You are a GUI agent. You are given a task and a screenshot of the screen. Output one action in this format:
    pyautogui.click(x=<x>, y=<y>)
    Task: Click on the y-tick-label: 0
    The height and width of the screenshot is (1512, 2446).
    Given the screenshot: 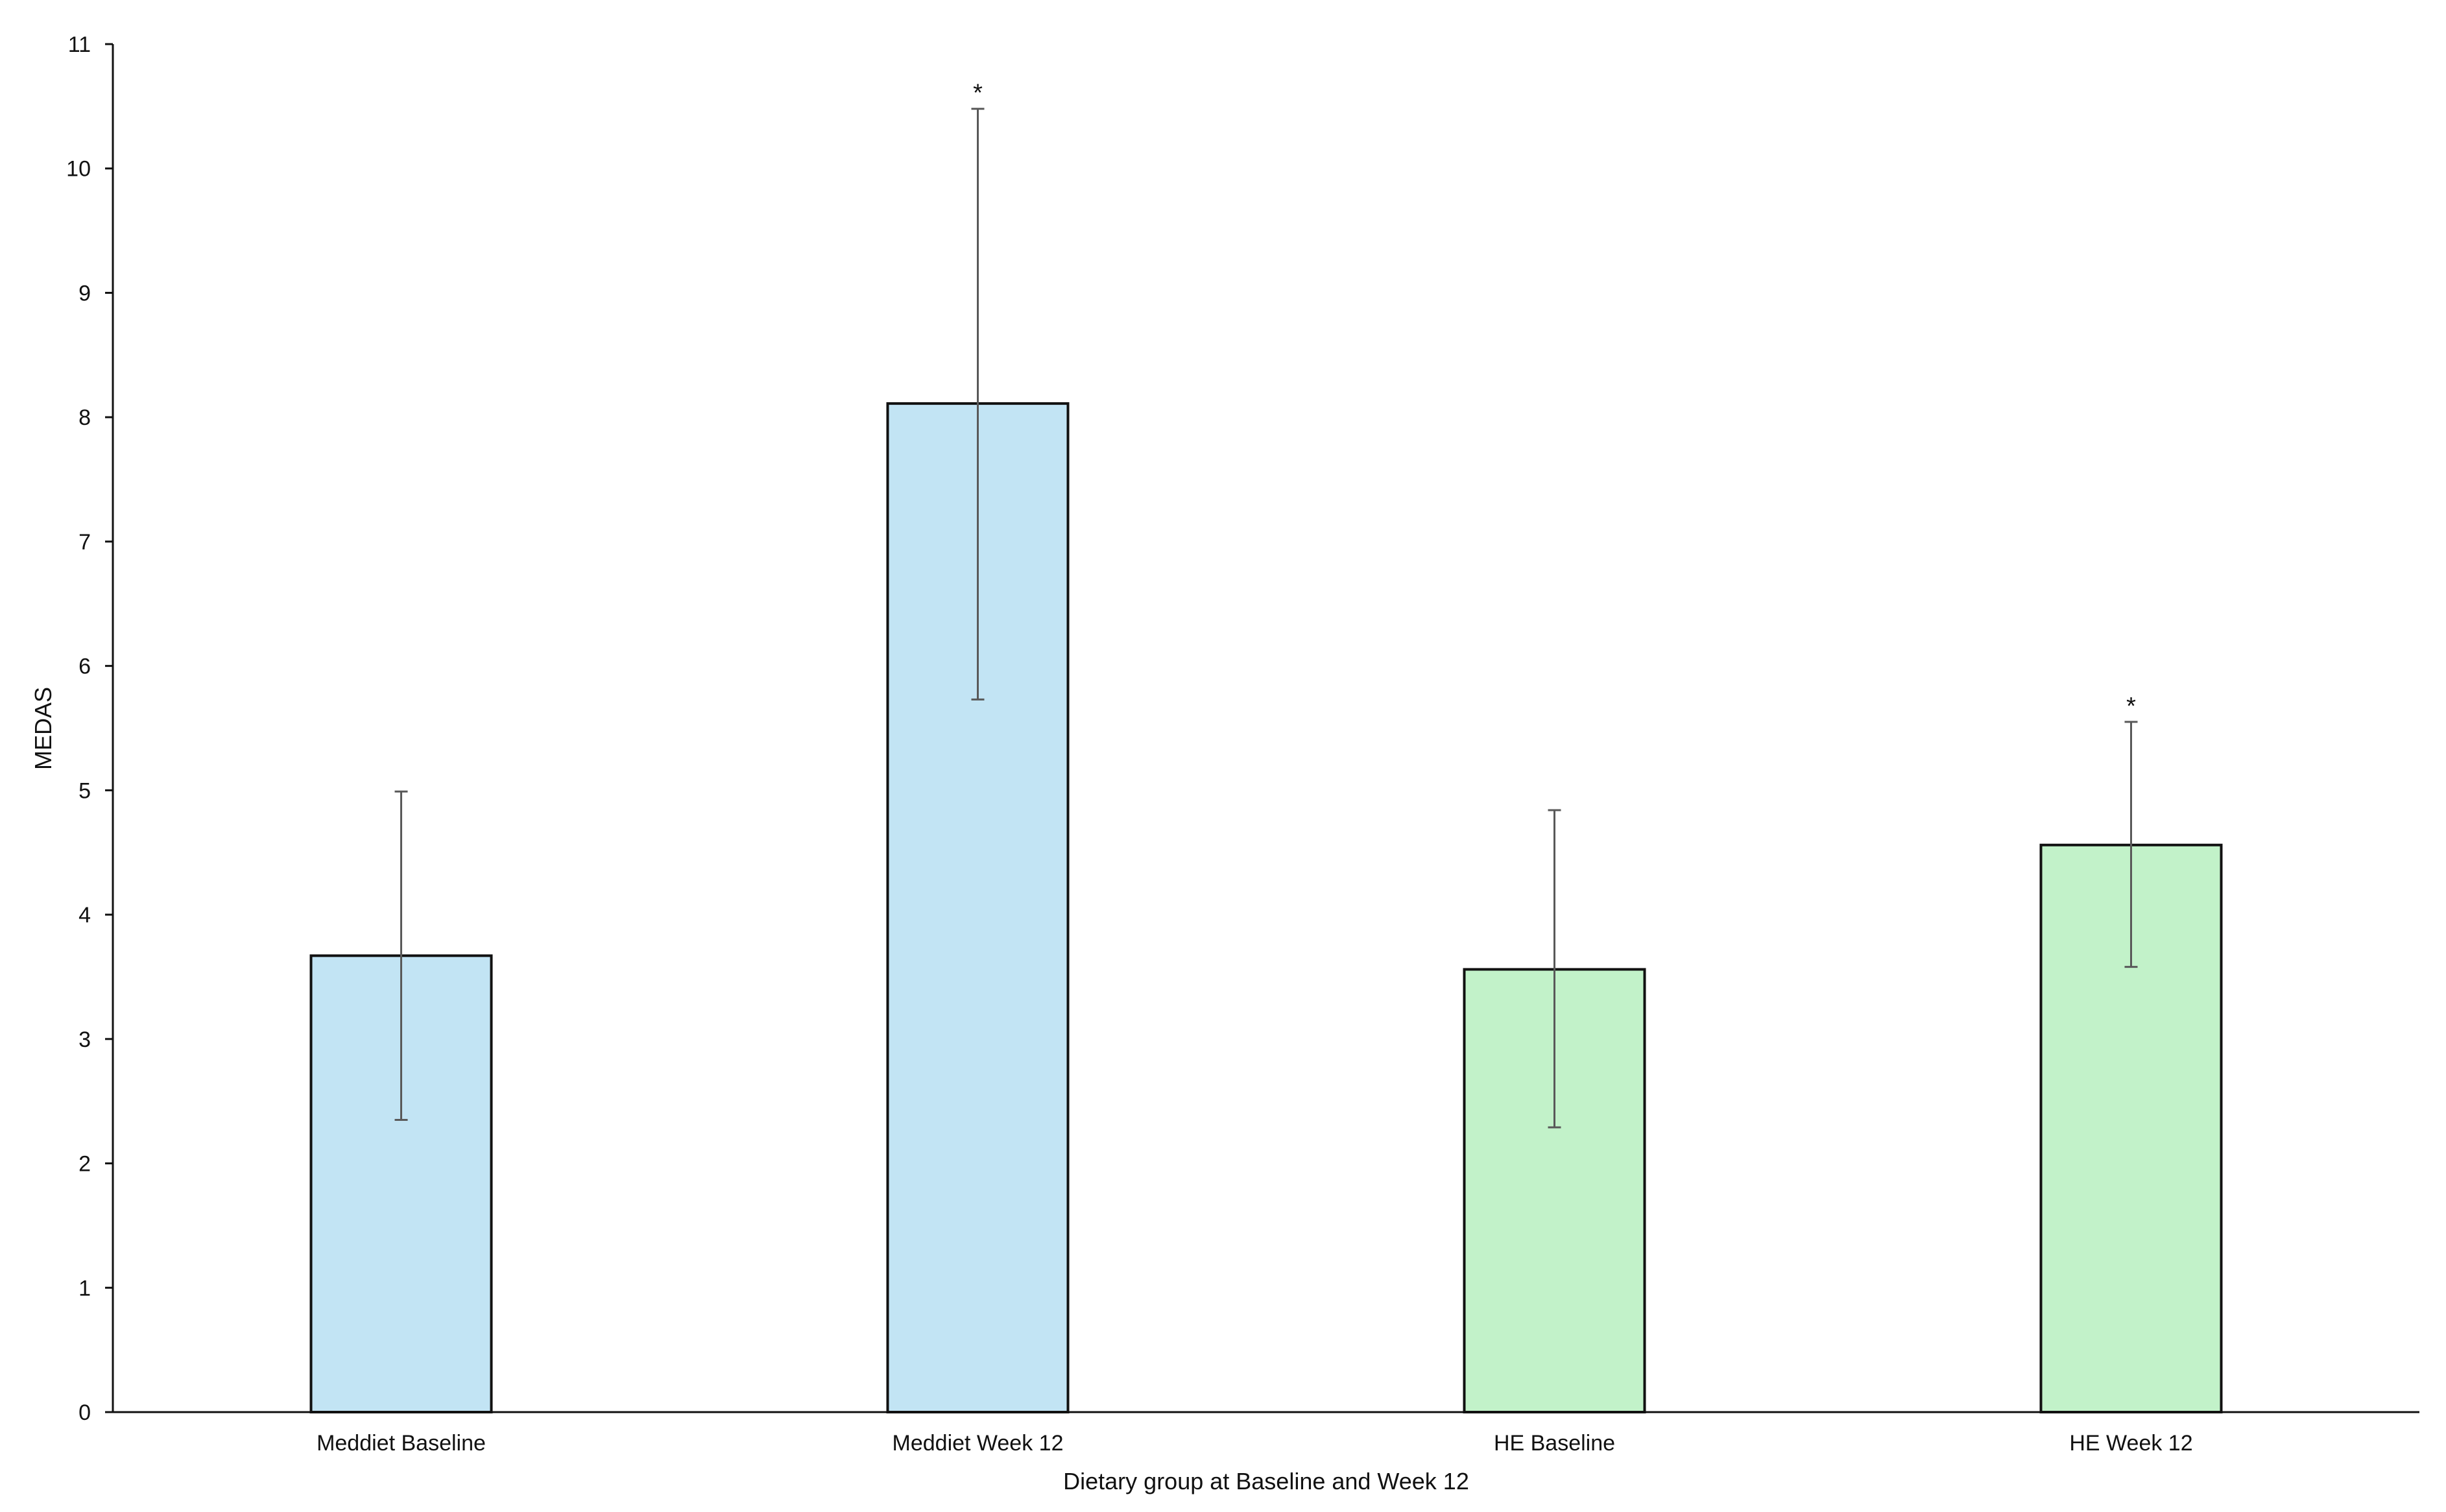 What is the action you would take?
    pyautogui.click(x=84, y=1413)
    